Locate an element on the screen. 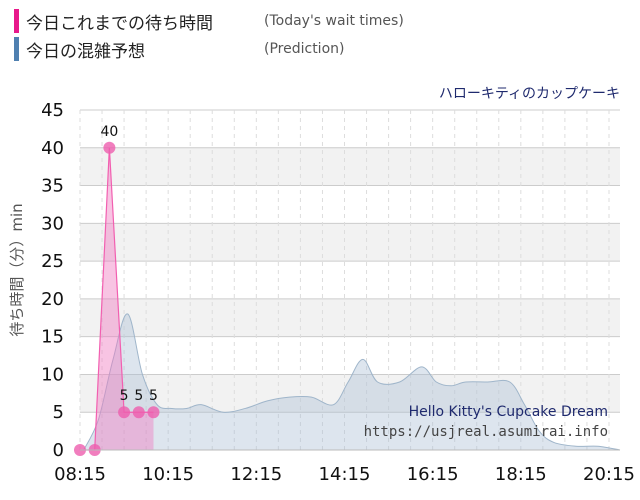 This screenshot has height=500, width=640. x-tick-label: 14:15 is located at coordinates (345, 474).